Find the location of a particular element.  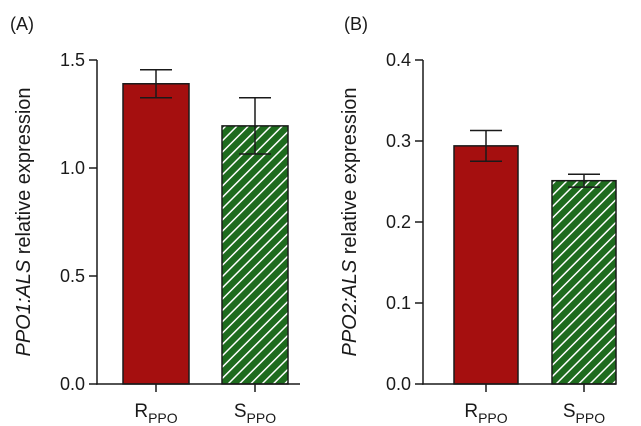

panel-a-label: (A) is located at coordinates (22, 24).